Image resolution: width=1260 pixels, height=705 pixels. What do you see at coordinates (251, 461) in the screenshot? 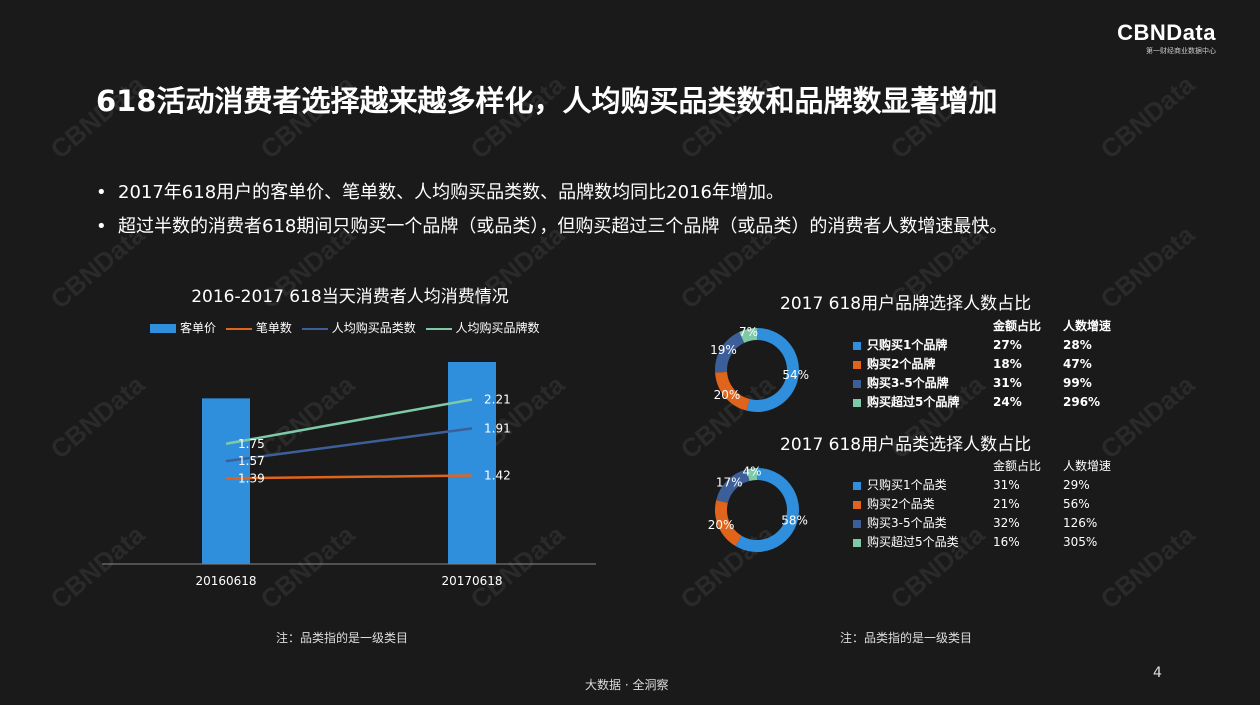
I see `data-label: 1.57` at bounding box center [251, 461].